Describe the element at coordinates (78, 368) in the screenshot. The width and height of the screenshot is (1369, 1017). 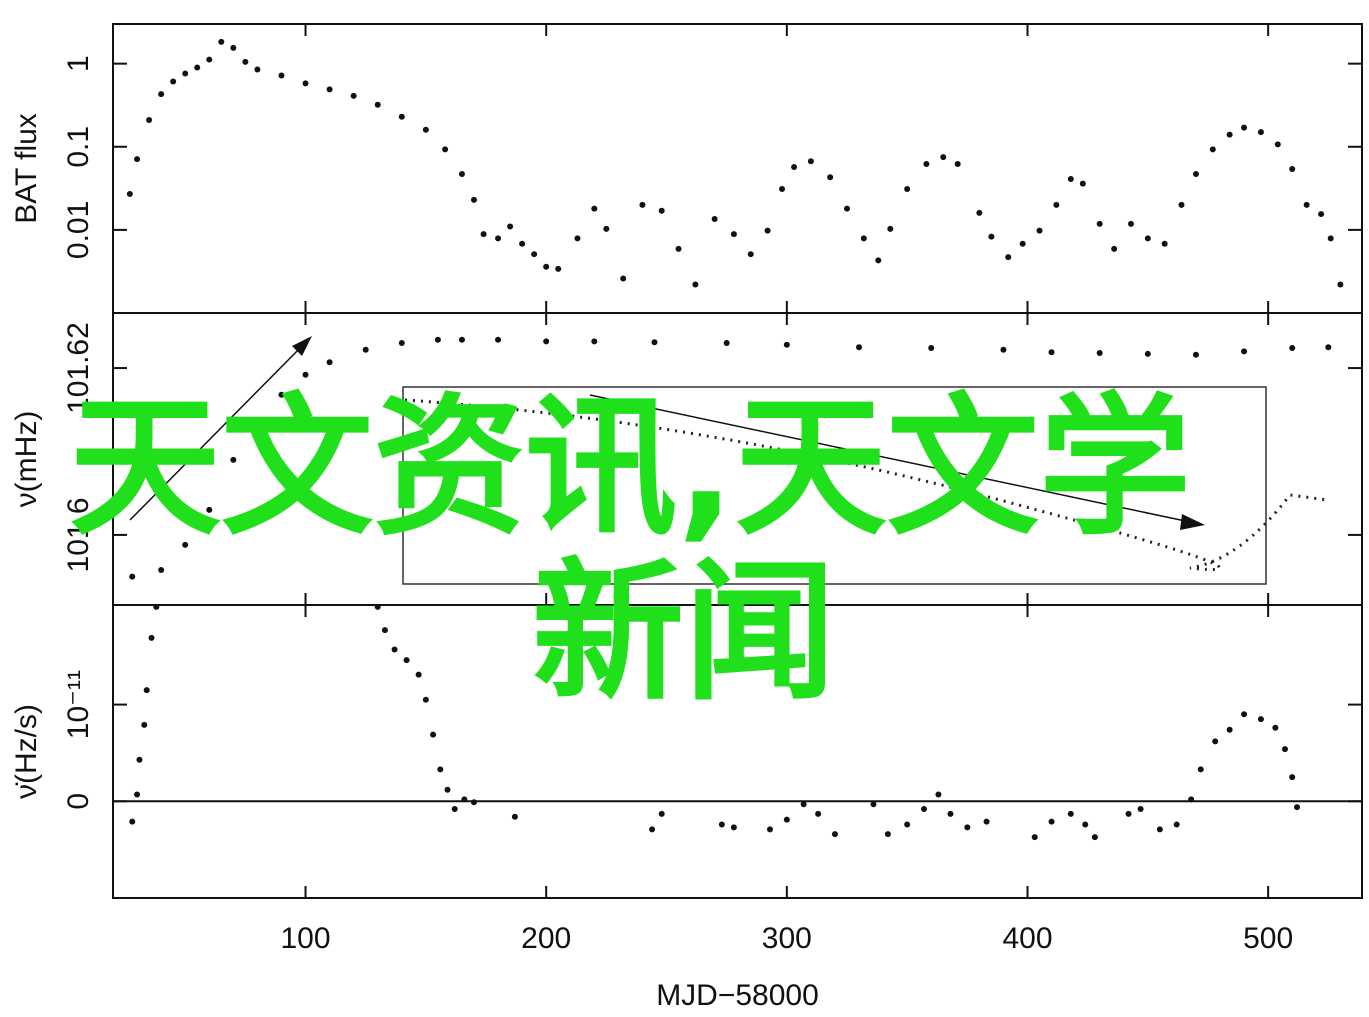
I see `y-tick-label: 101.62` at that location.